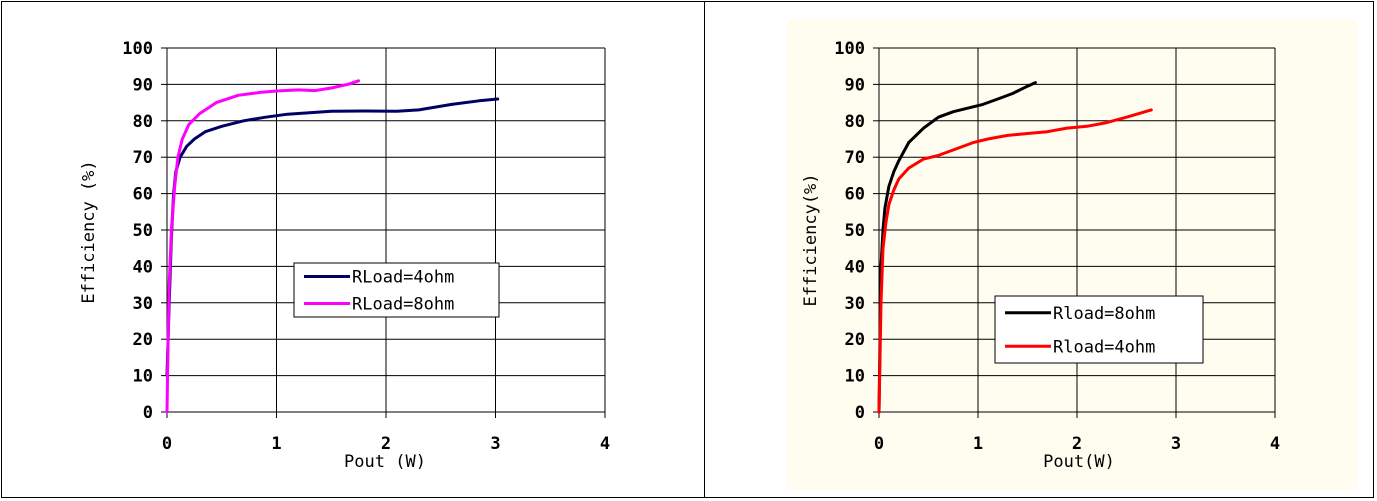 The width and height of the screenshot is (1377, 501). What do you see at coordinates (704, 249) in the screenshot?
I see `panel-divider` at bounding box center [704, 249].